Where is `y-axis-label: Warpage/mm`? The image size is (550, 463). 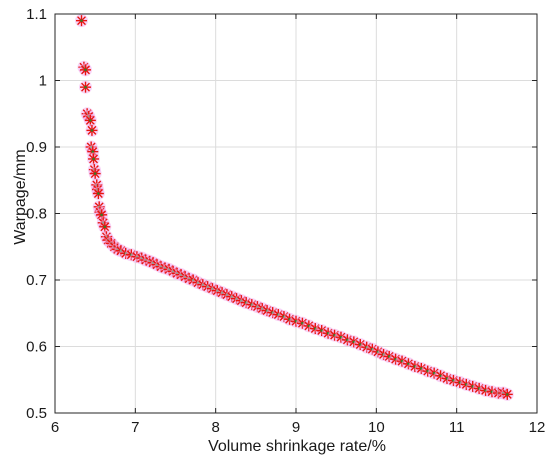 y-axis-label: Warpage/mm is located at coordinates (20, 197).